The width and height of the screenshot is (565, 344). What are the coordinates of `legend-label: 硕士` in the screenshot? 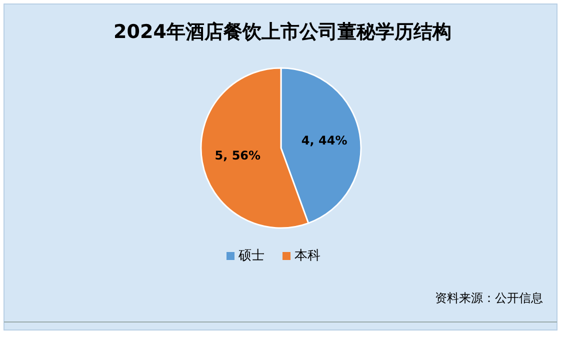 It's located at (251, 256).